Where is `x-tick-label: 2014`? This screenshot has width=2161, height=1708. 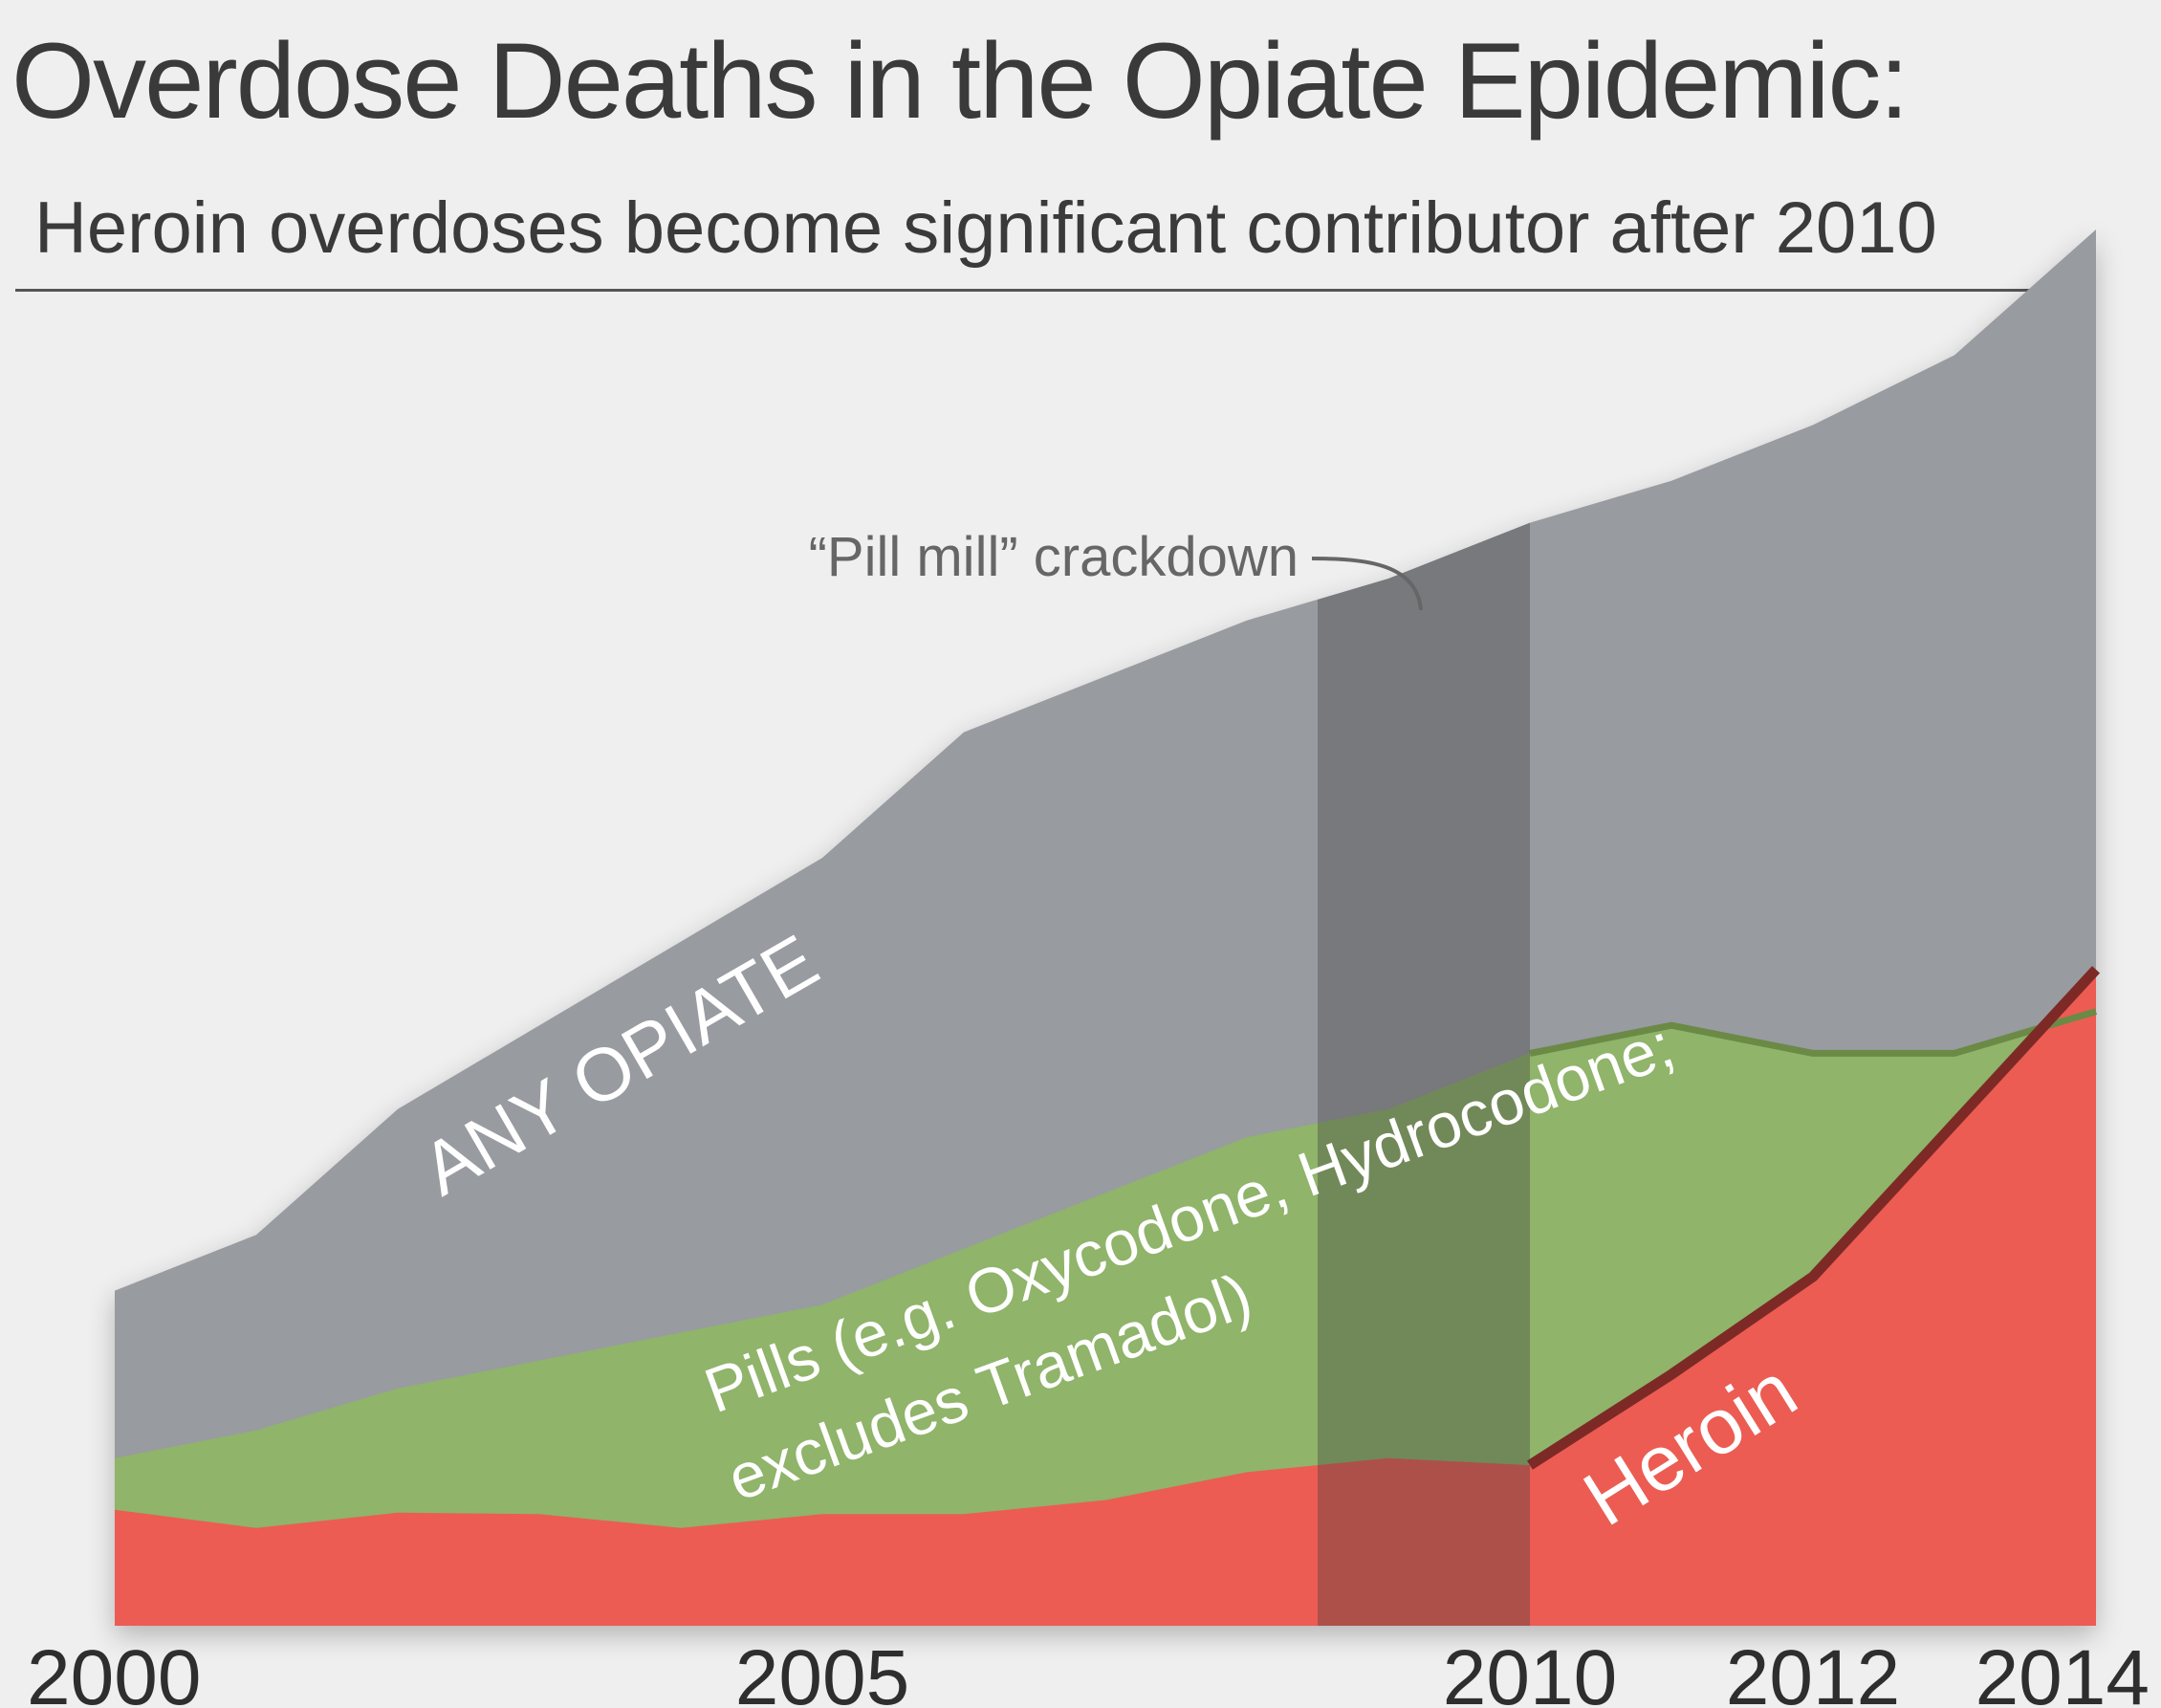
x-tick-label: 2014 is located at coordinates (2062, 1671).